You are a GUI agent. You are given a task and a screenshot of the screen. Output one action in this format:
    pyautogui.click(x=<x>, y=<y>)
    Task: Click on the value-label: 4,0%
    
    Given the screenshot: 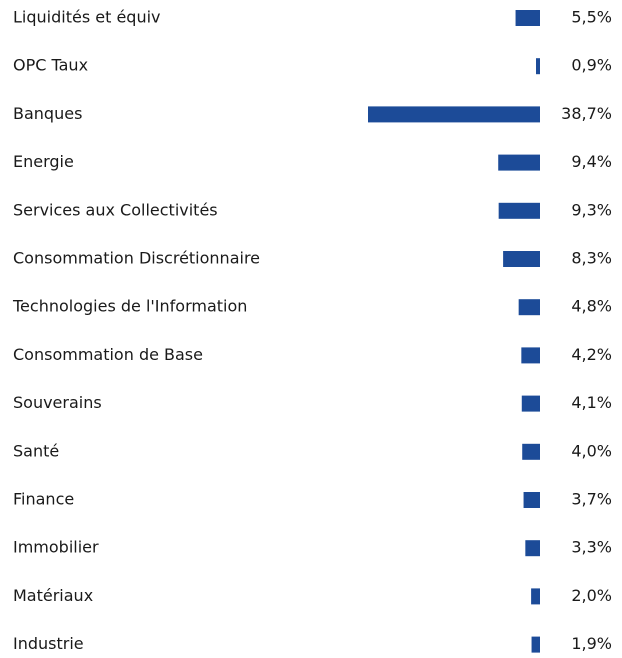 What is the action you would take?
    pyautogui.click(x=591, y=450)
    